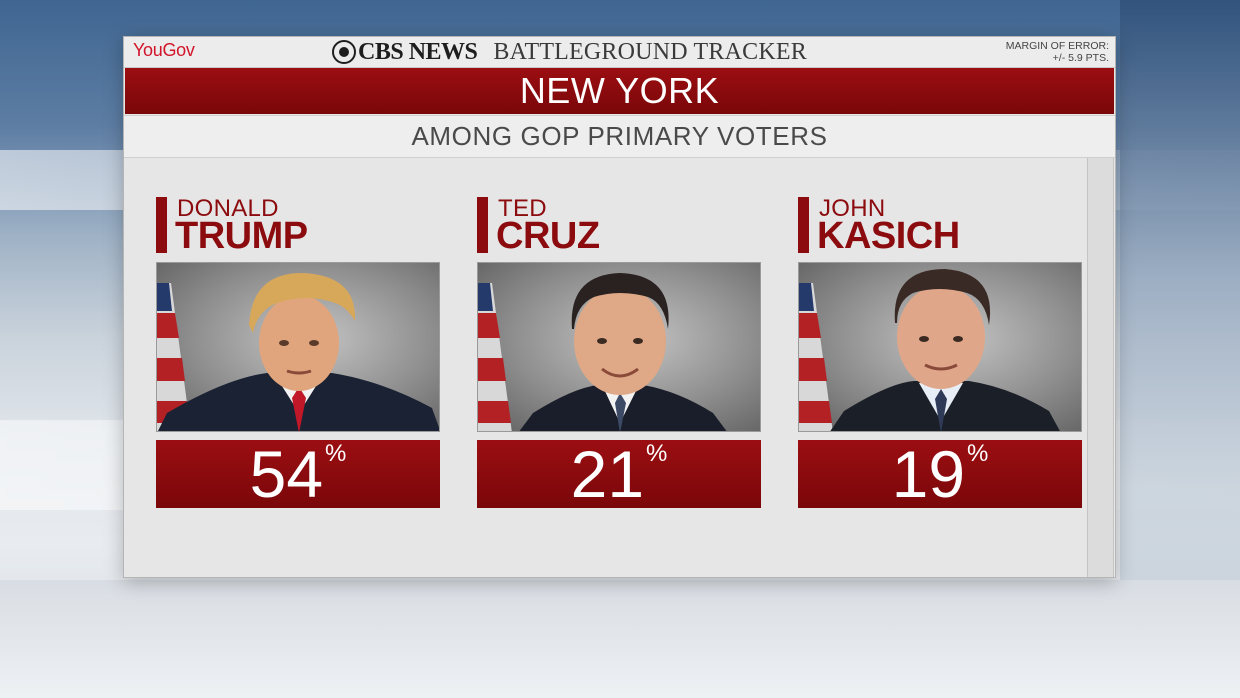  Describe the element at coordinates (418, 51) in the screenshot. I see `network-name: CBS NEWS` at that location.